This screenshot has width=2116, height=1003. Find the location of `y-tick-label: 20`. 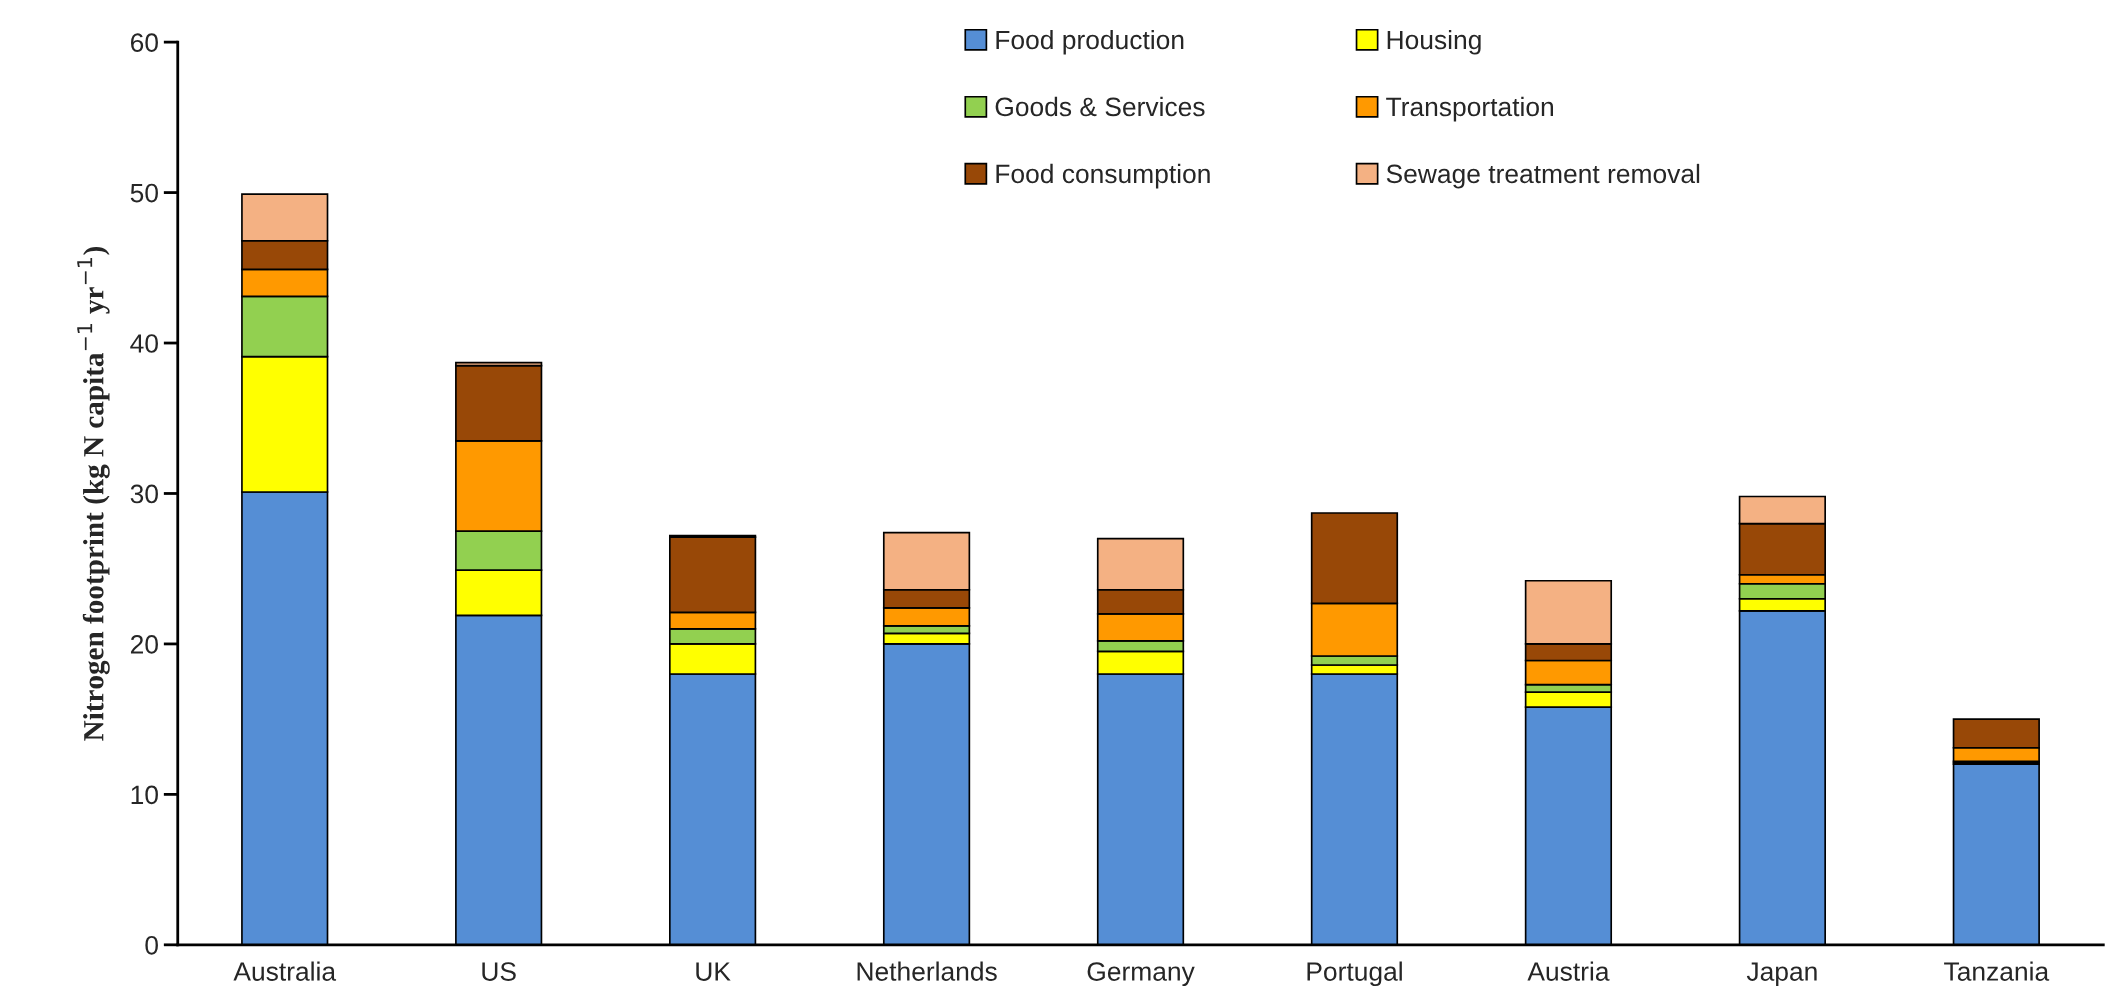

y-tick-label: 20 is located at coordinates (144, 644).